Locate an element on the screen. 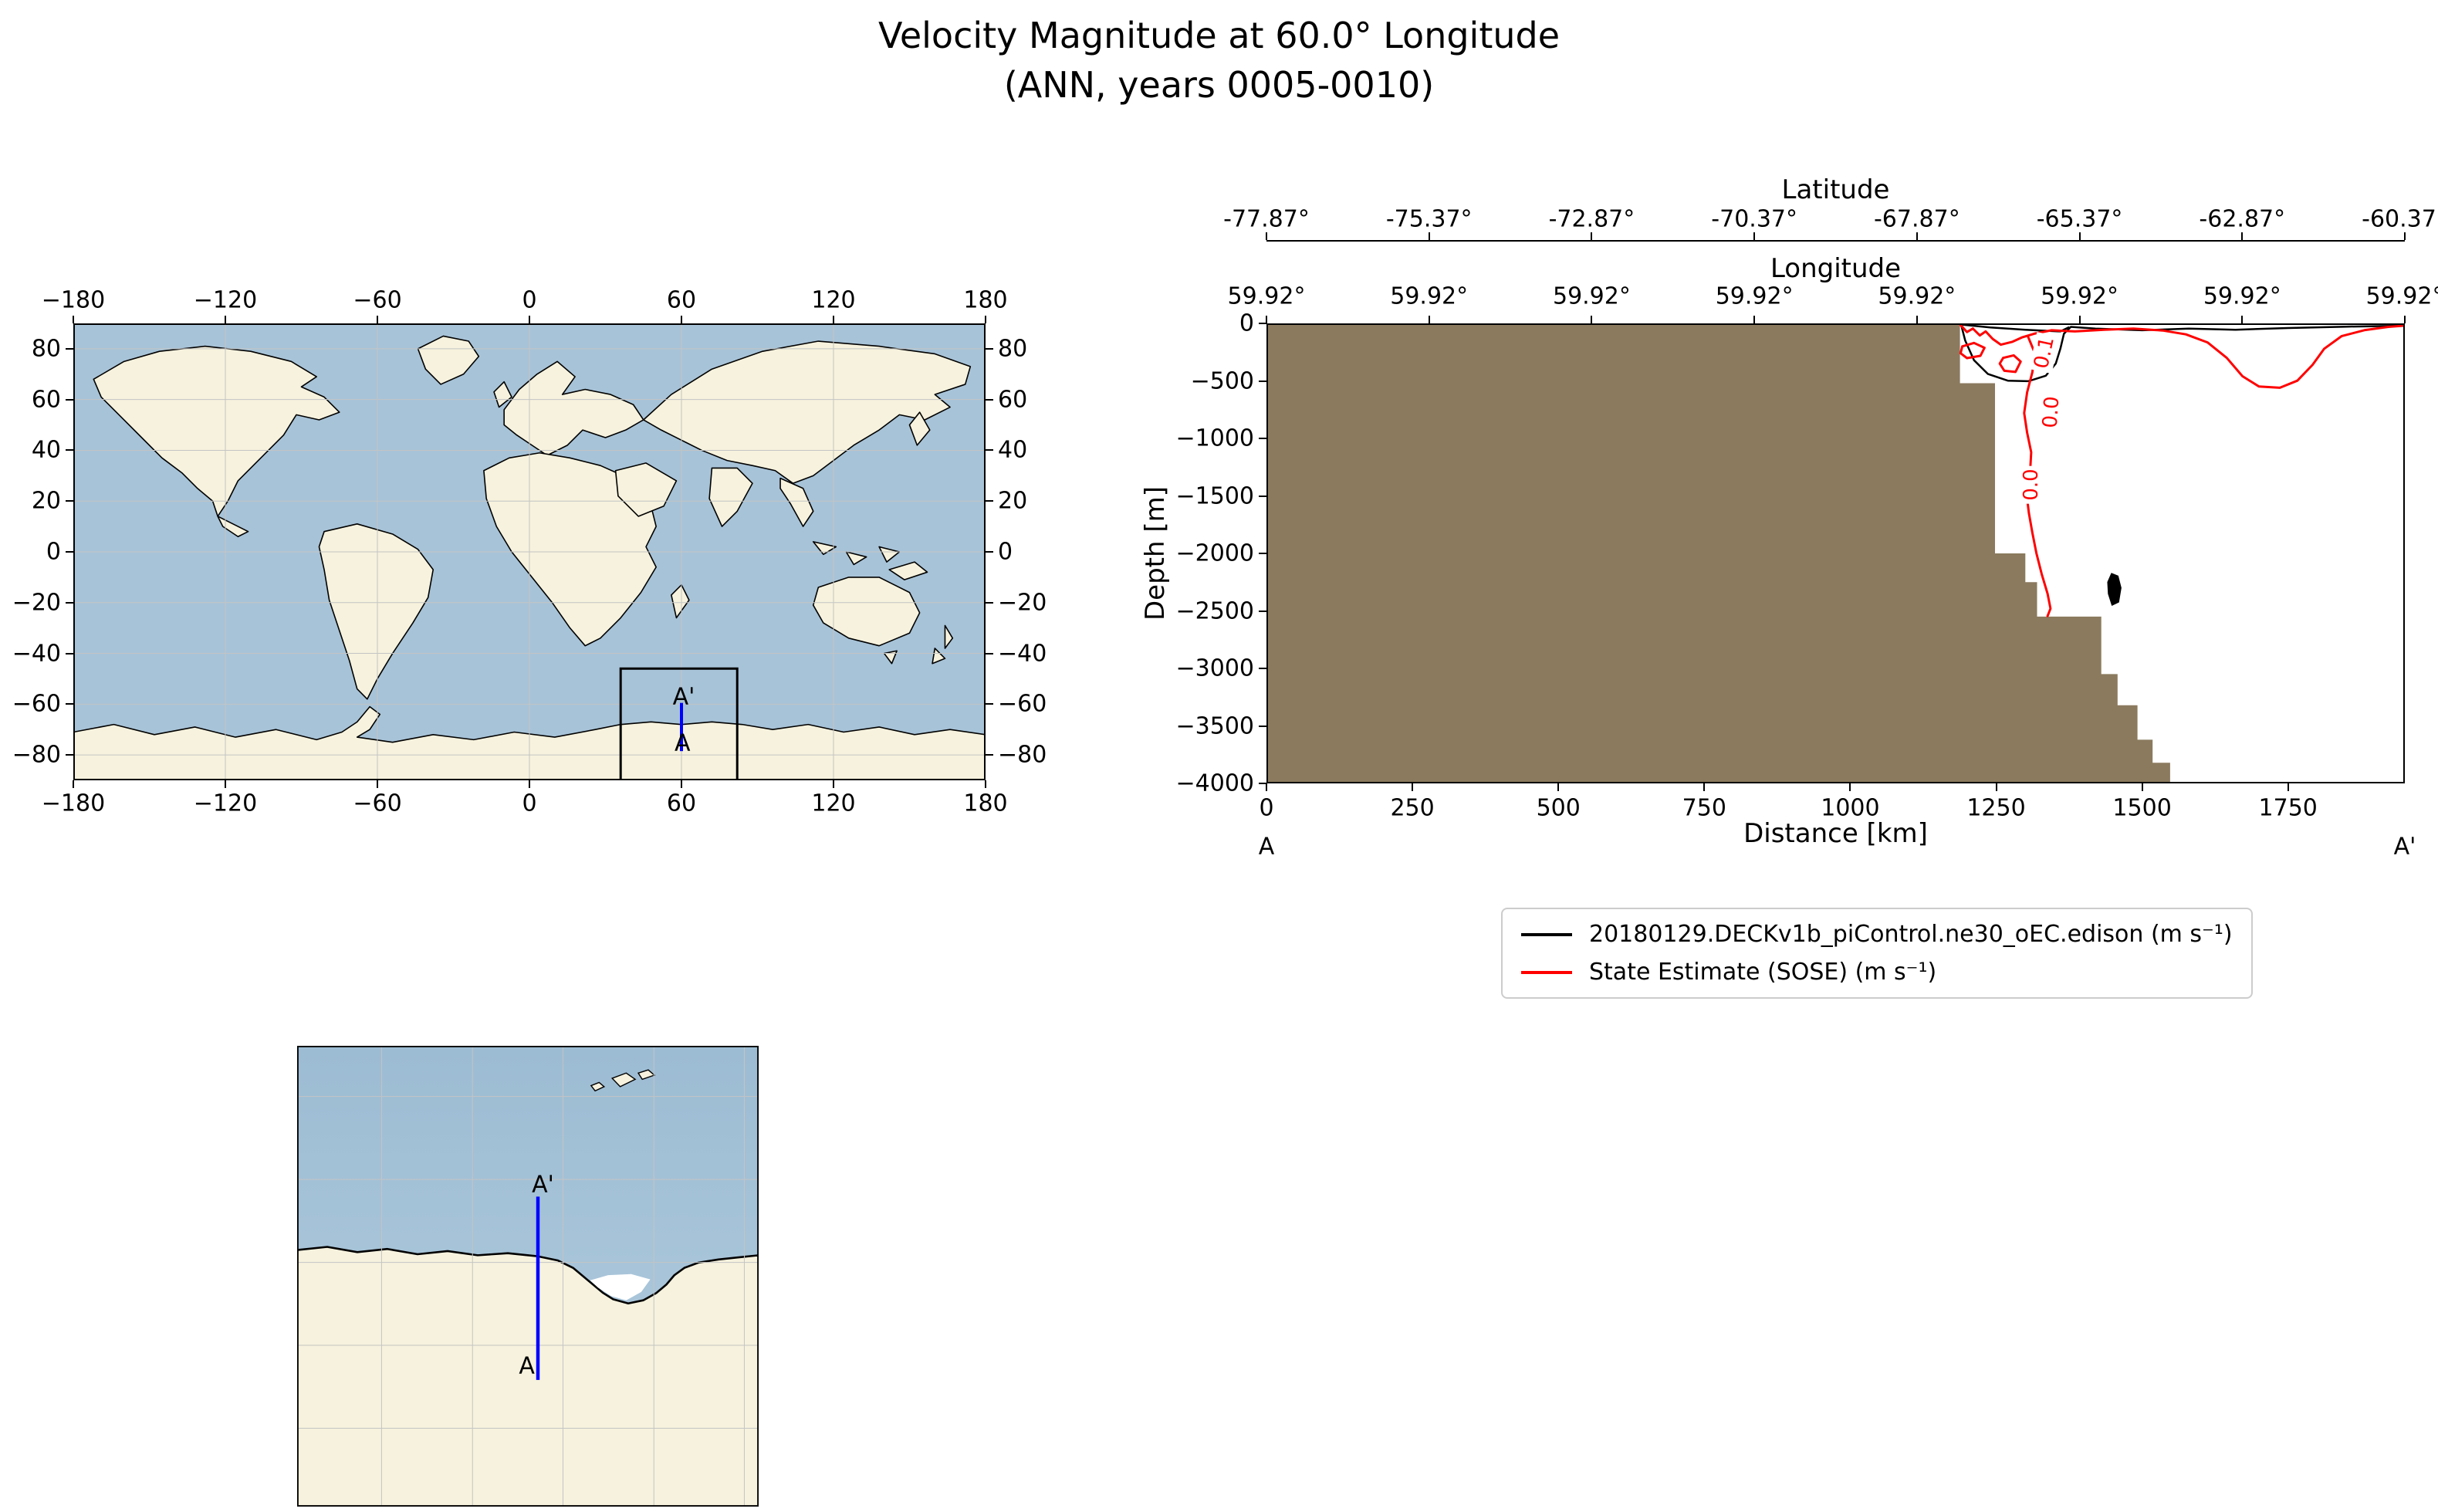  british-isles is located at coordinates (503, 395).